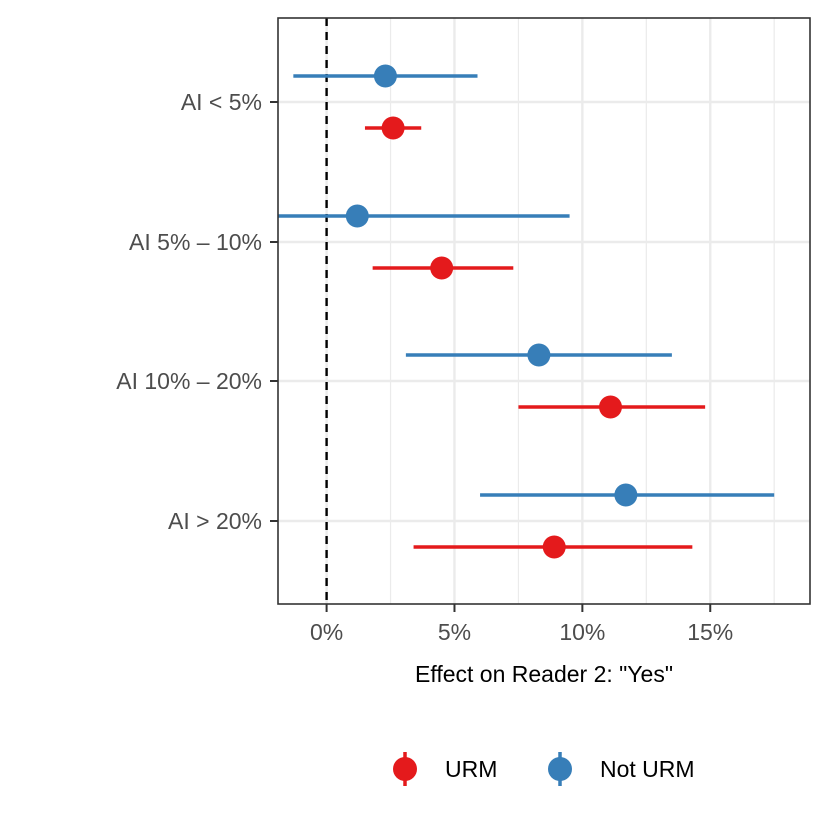 The width and height of the screenshot is (830, 830). I want to click on x-tick-label: 10%, so click(582, 632).